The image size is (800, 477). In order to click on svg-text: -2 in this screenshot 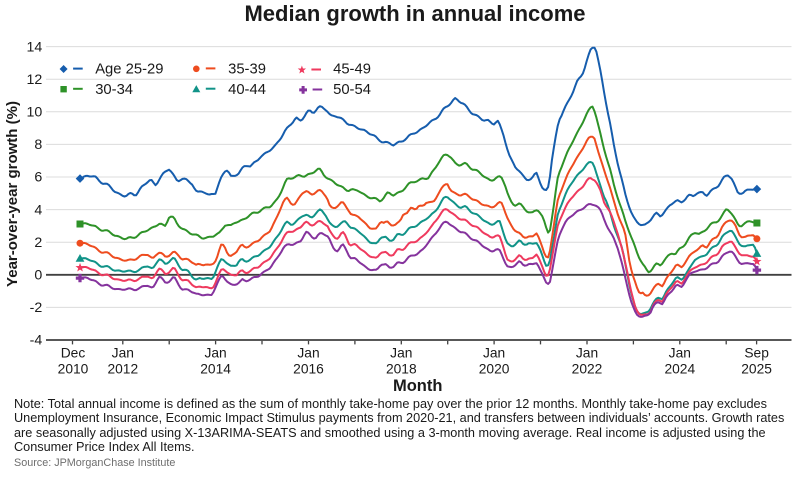, I will do `click(36, 308)`.